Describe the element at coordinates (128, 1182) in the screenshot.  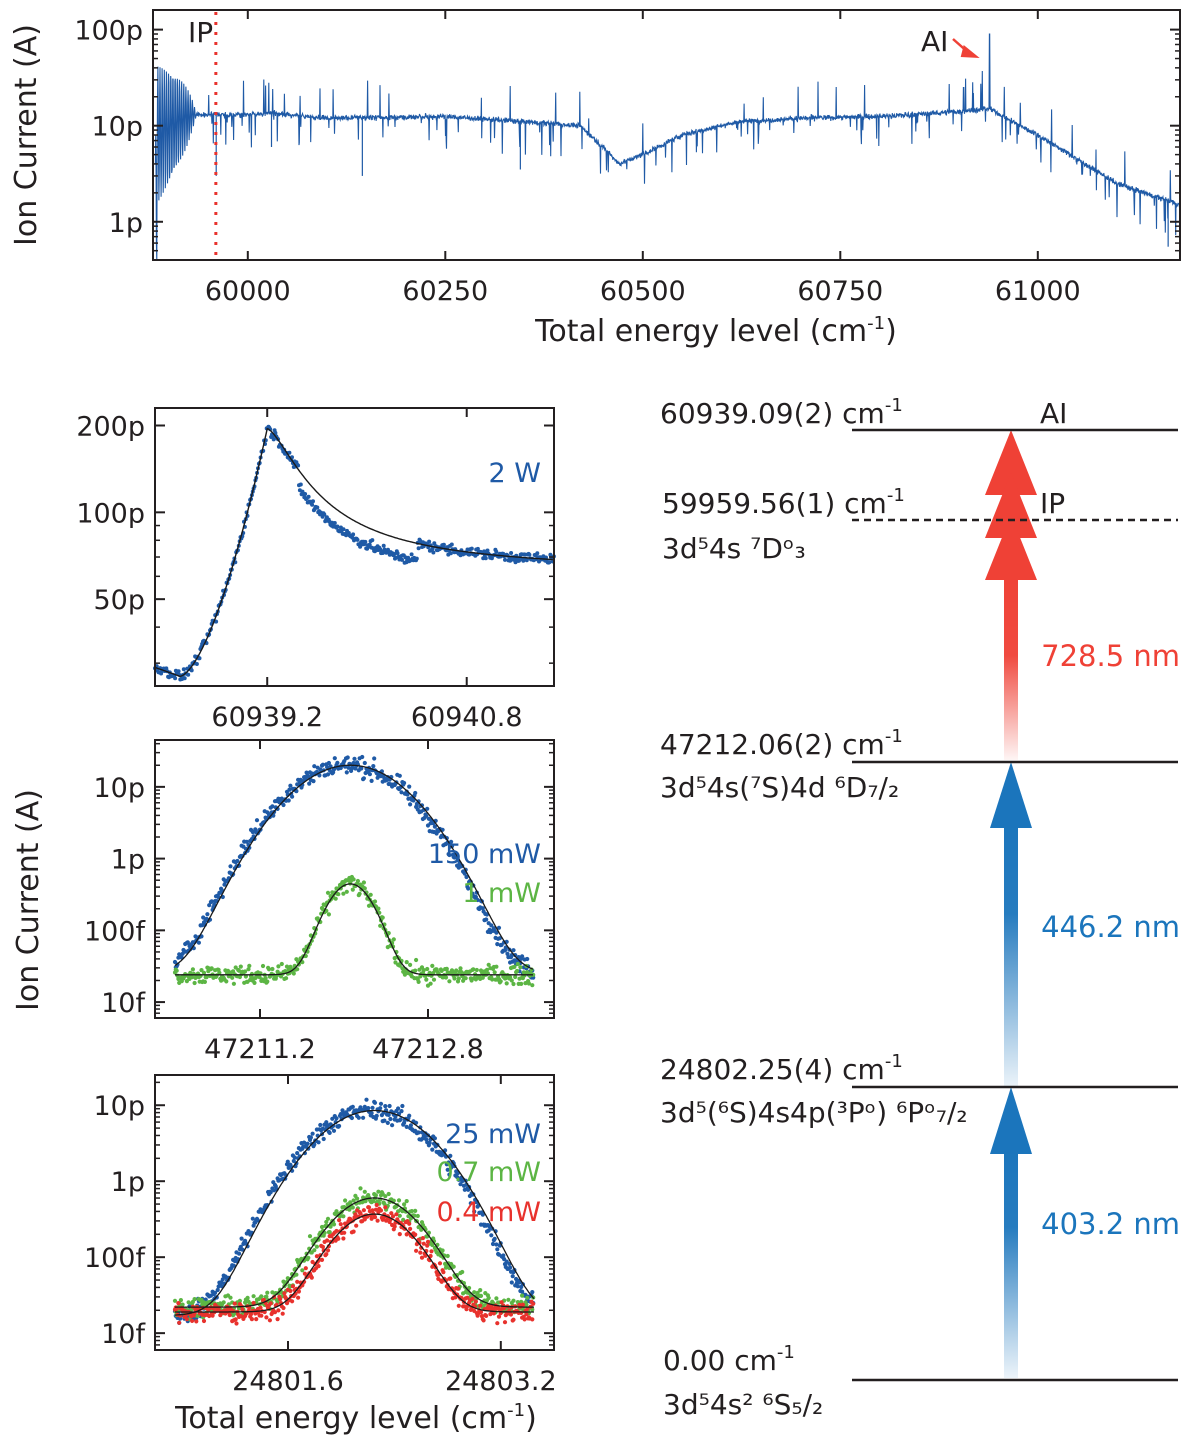
I see `panel-4p-ytick-label-2: 1p` at that location.